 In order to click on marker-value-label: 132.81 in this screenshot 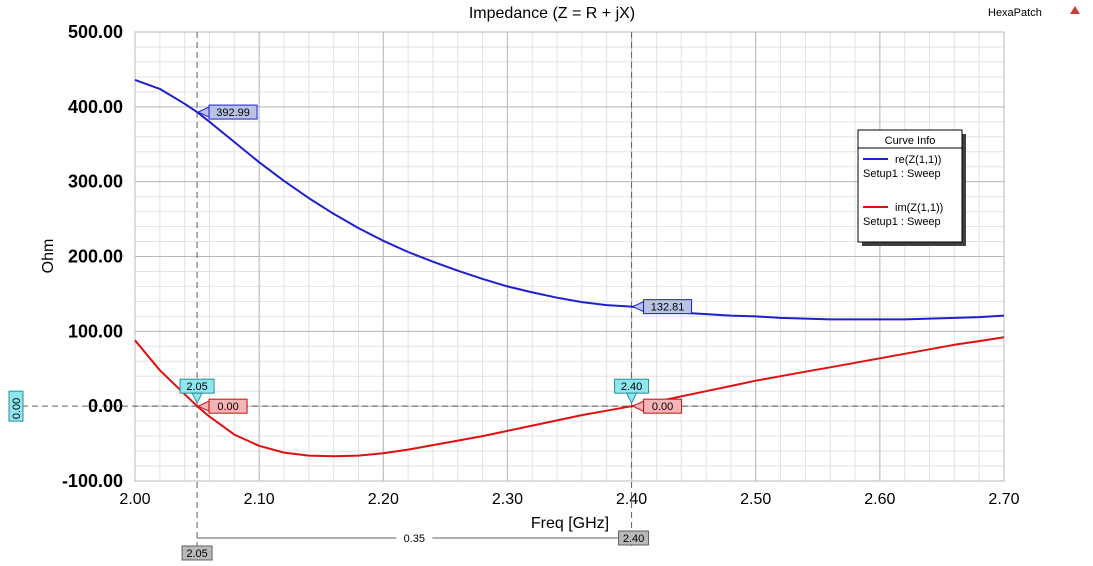, I will do `click(668, 308)`.